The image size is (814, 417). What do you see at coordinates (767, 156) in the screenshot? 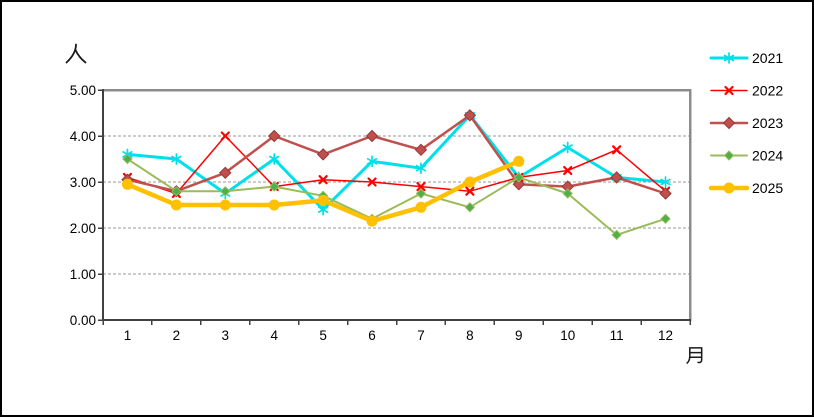
I see `legend-label: 2024` at bounding box center [767, 156].